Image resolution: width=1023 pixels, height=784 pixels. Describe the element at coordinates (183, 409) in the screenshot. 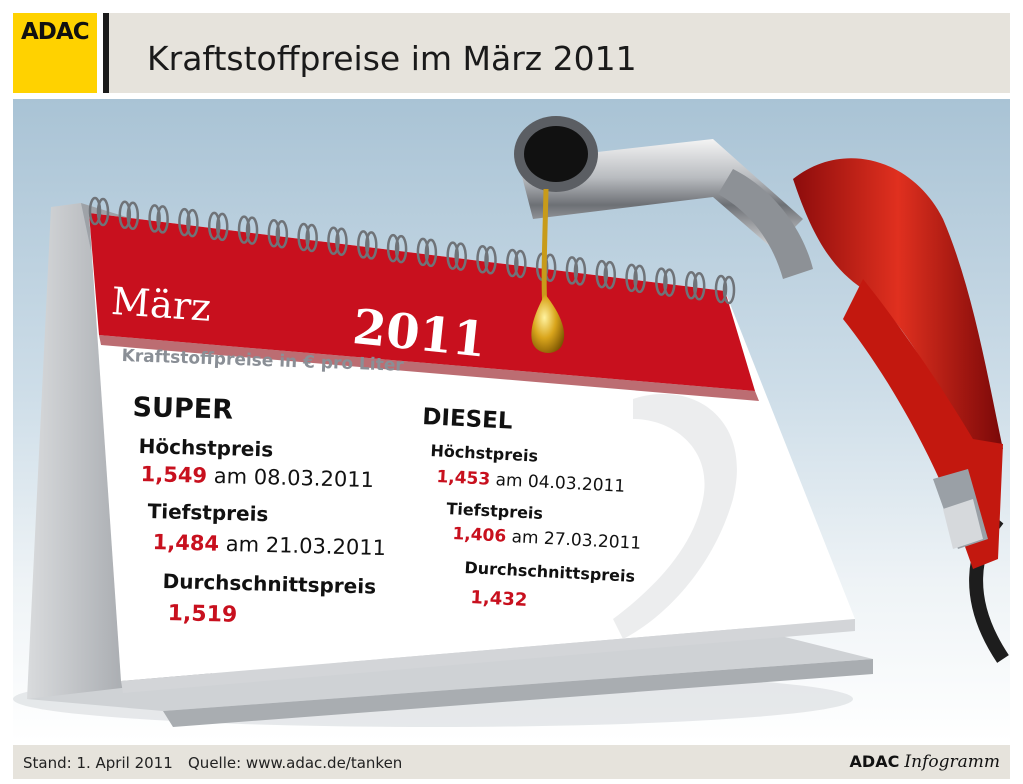

I see `super-heading: SUPER` at that location.